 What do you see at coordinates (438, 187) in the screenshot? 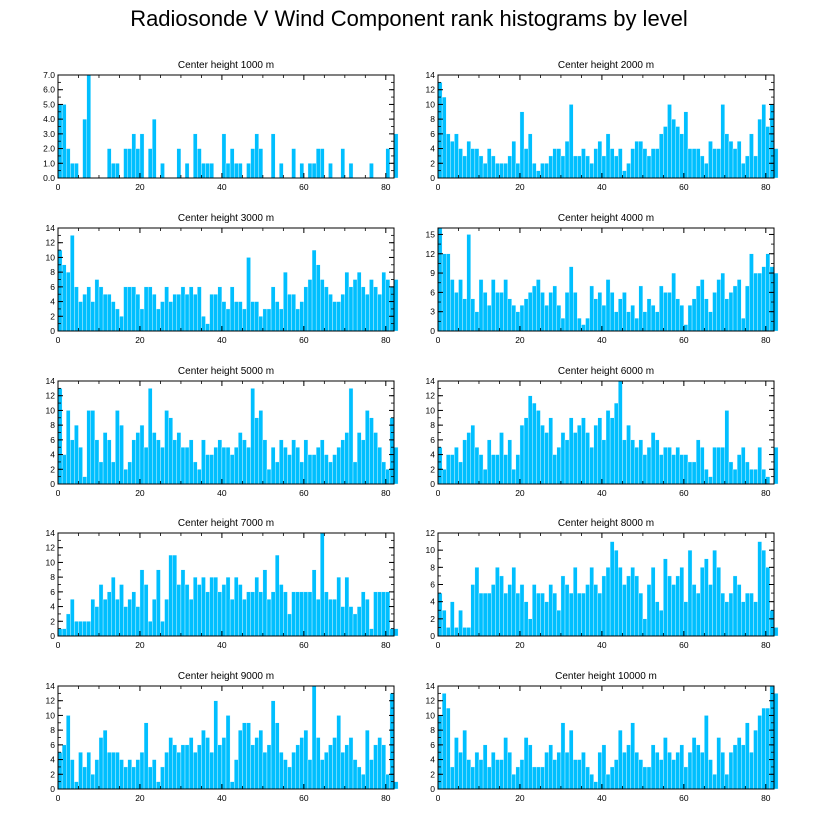
I see `x-tick-label: 0` at bounding box center [438, 187].